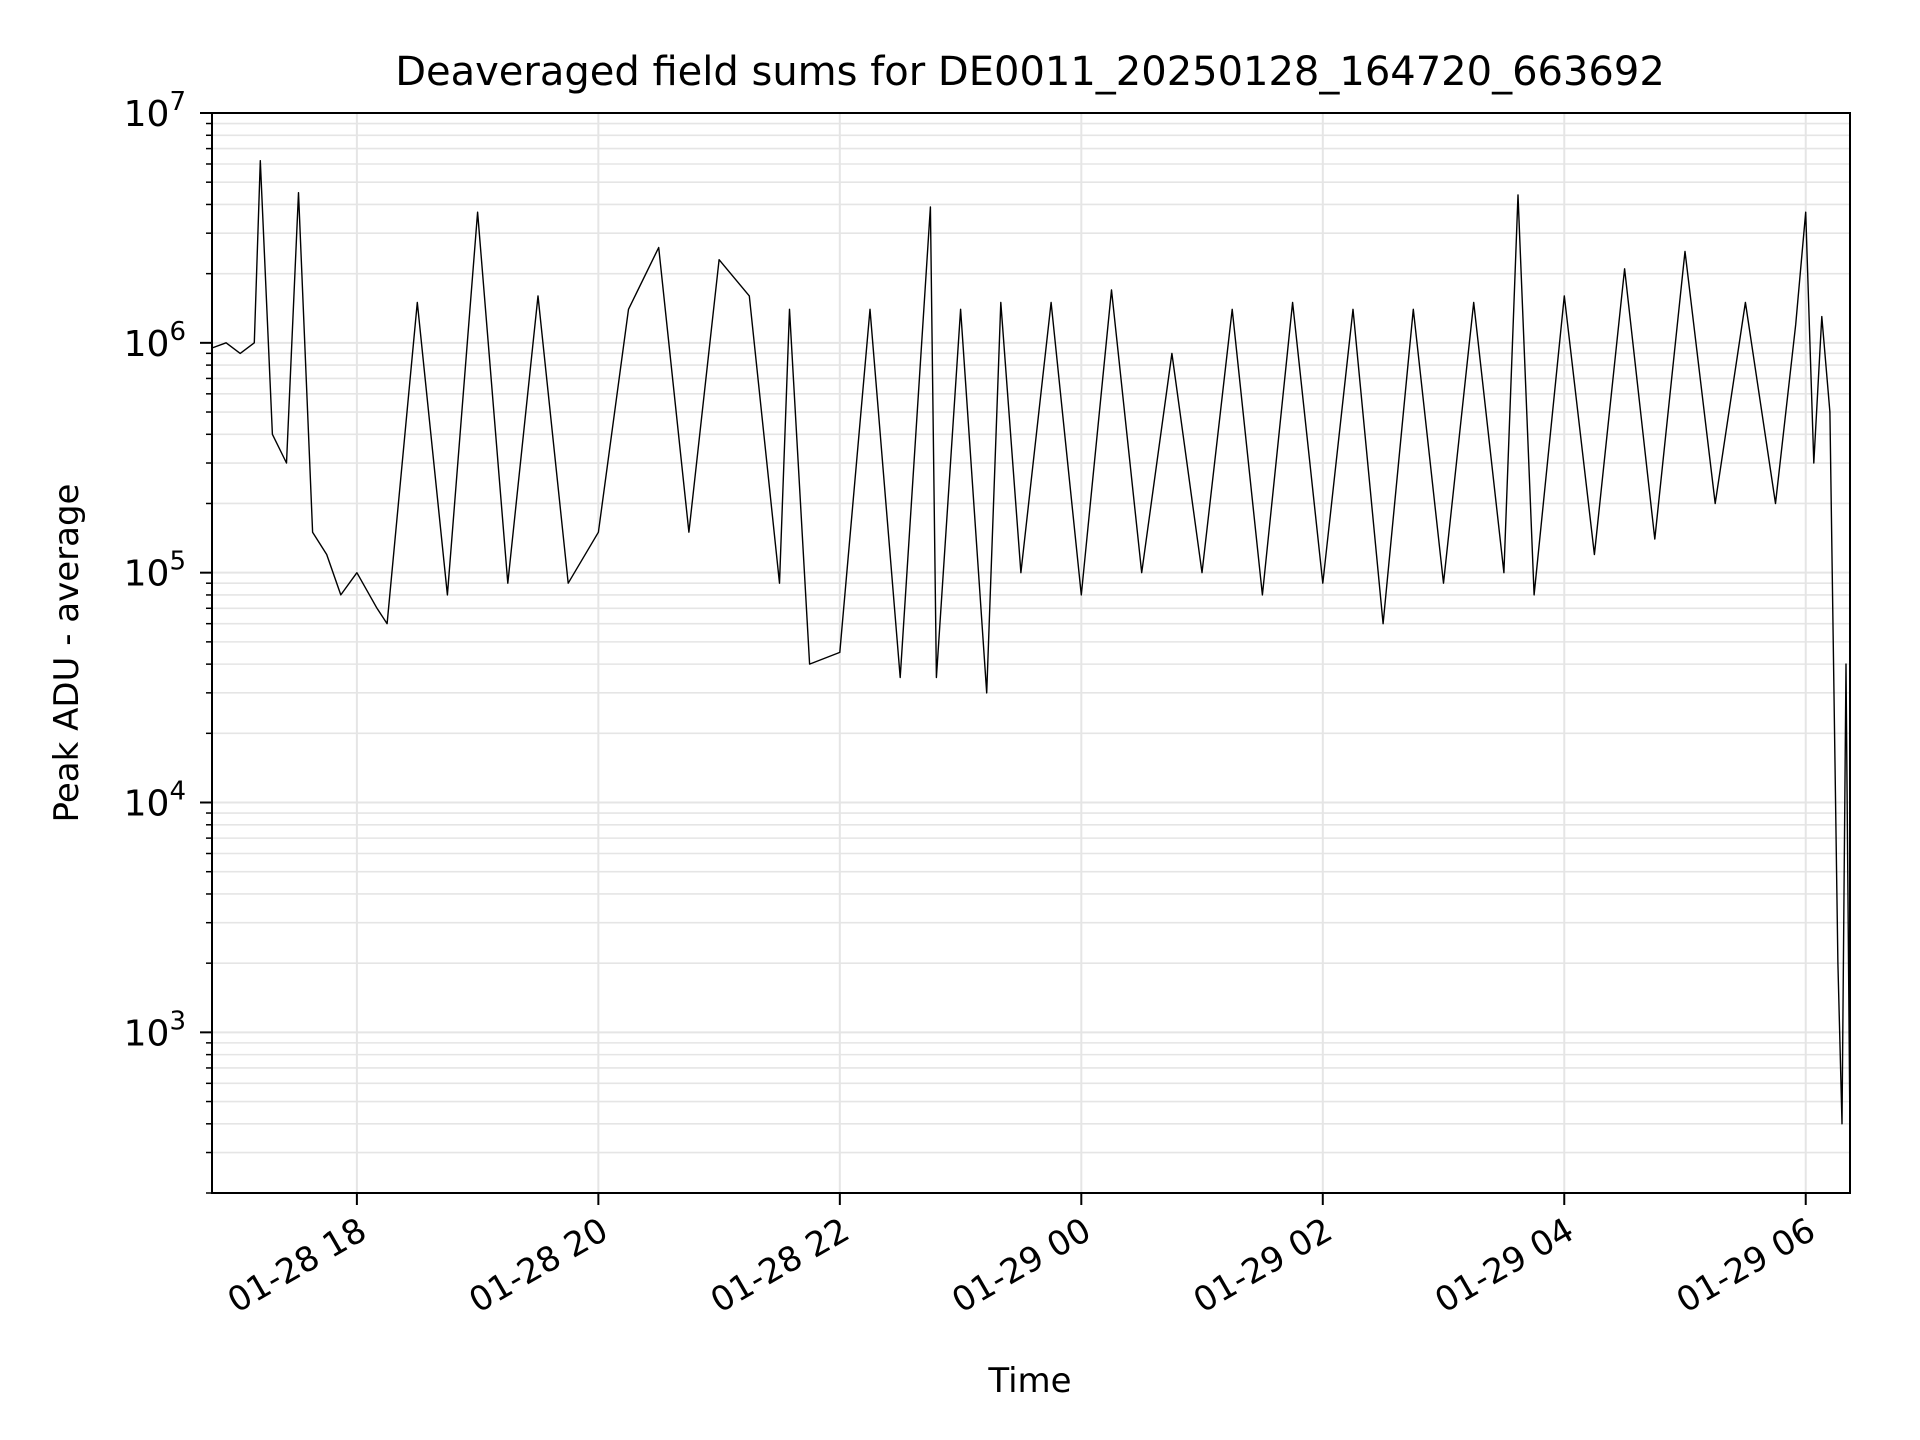  I want to click on y-tick-label-exponent: 7, so click(177, 102).